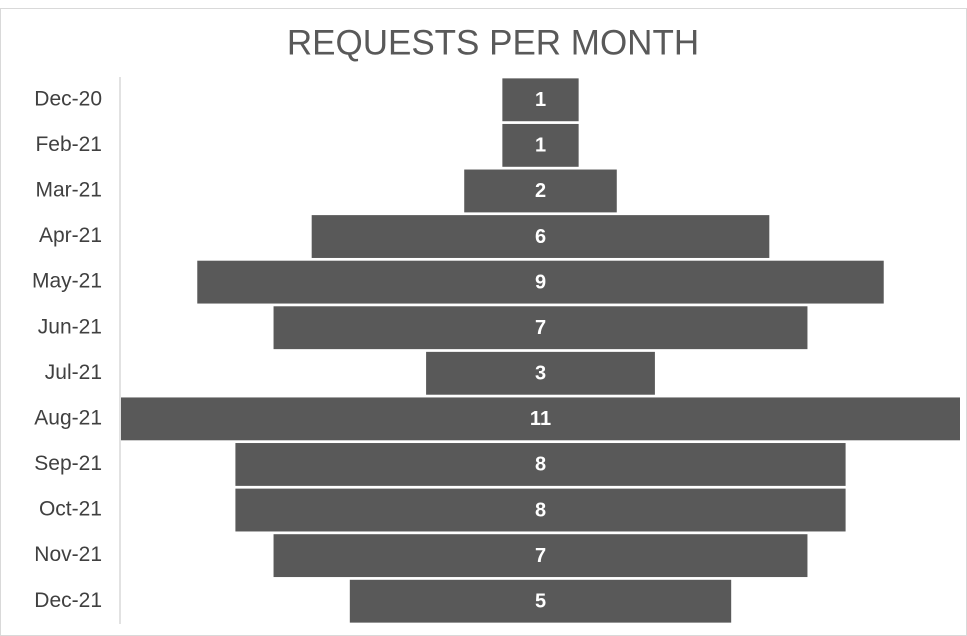 Image resolution: width=967 pixels, height=636 pixels. I want to click on data-label: 5, so click(540, 601).